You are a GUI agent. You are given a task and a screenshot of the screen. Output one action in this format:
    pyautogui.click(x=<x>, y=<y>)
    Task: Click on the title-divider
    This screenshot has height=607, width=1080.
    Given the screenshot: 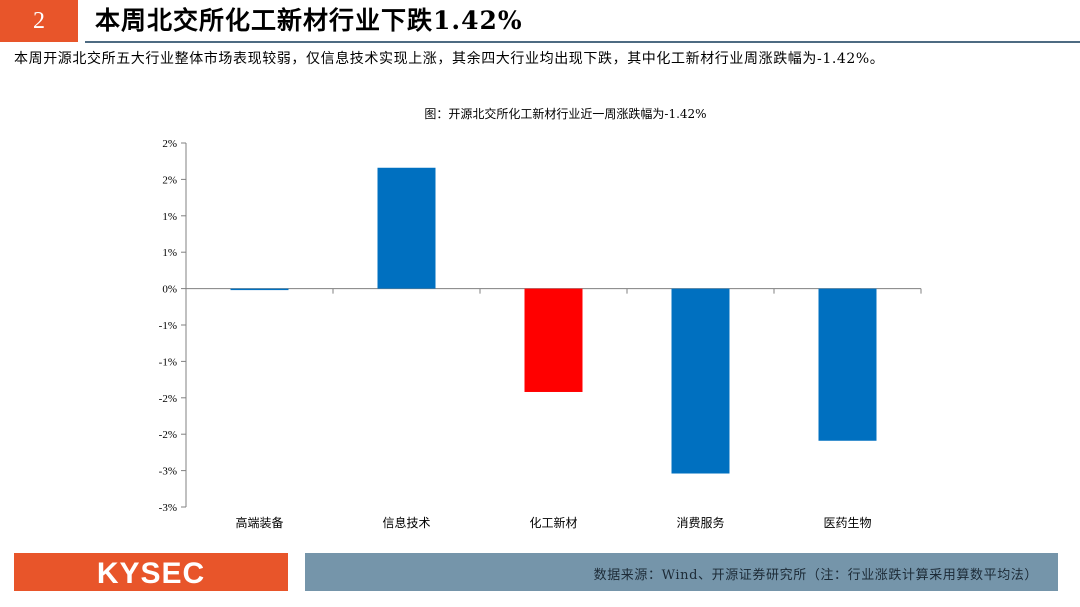 What is the action you would take?
    pyautogui.click(x=582, y=42)
    